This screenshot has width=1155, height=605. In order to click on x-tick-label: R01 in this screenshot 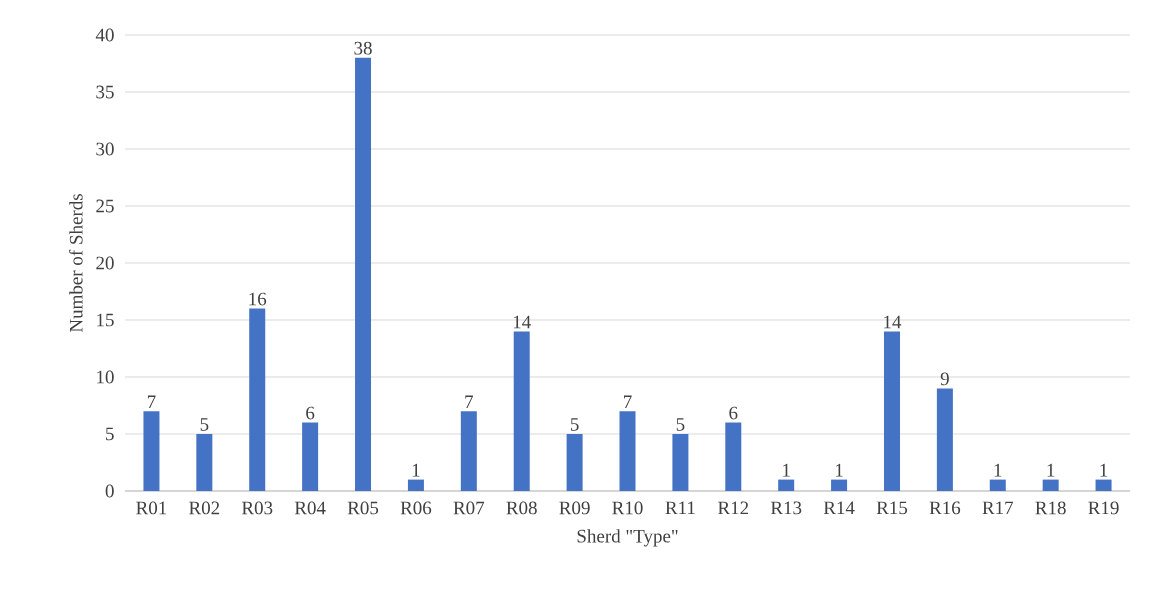, I will do `click(151, 508)`.